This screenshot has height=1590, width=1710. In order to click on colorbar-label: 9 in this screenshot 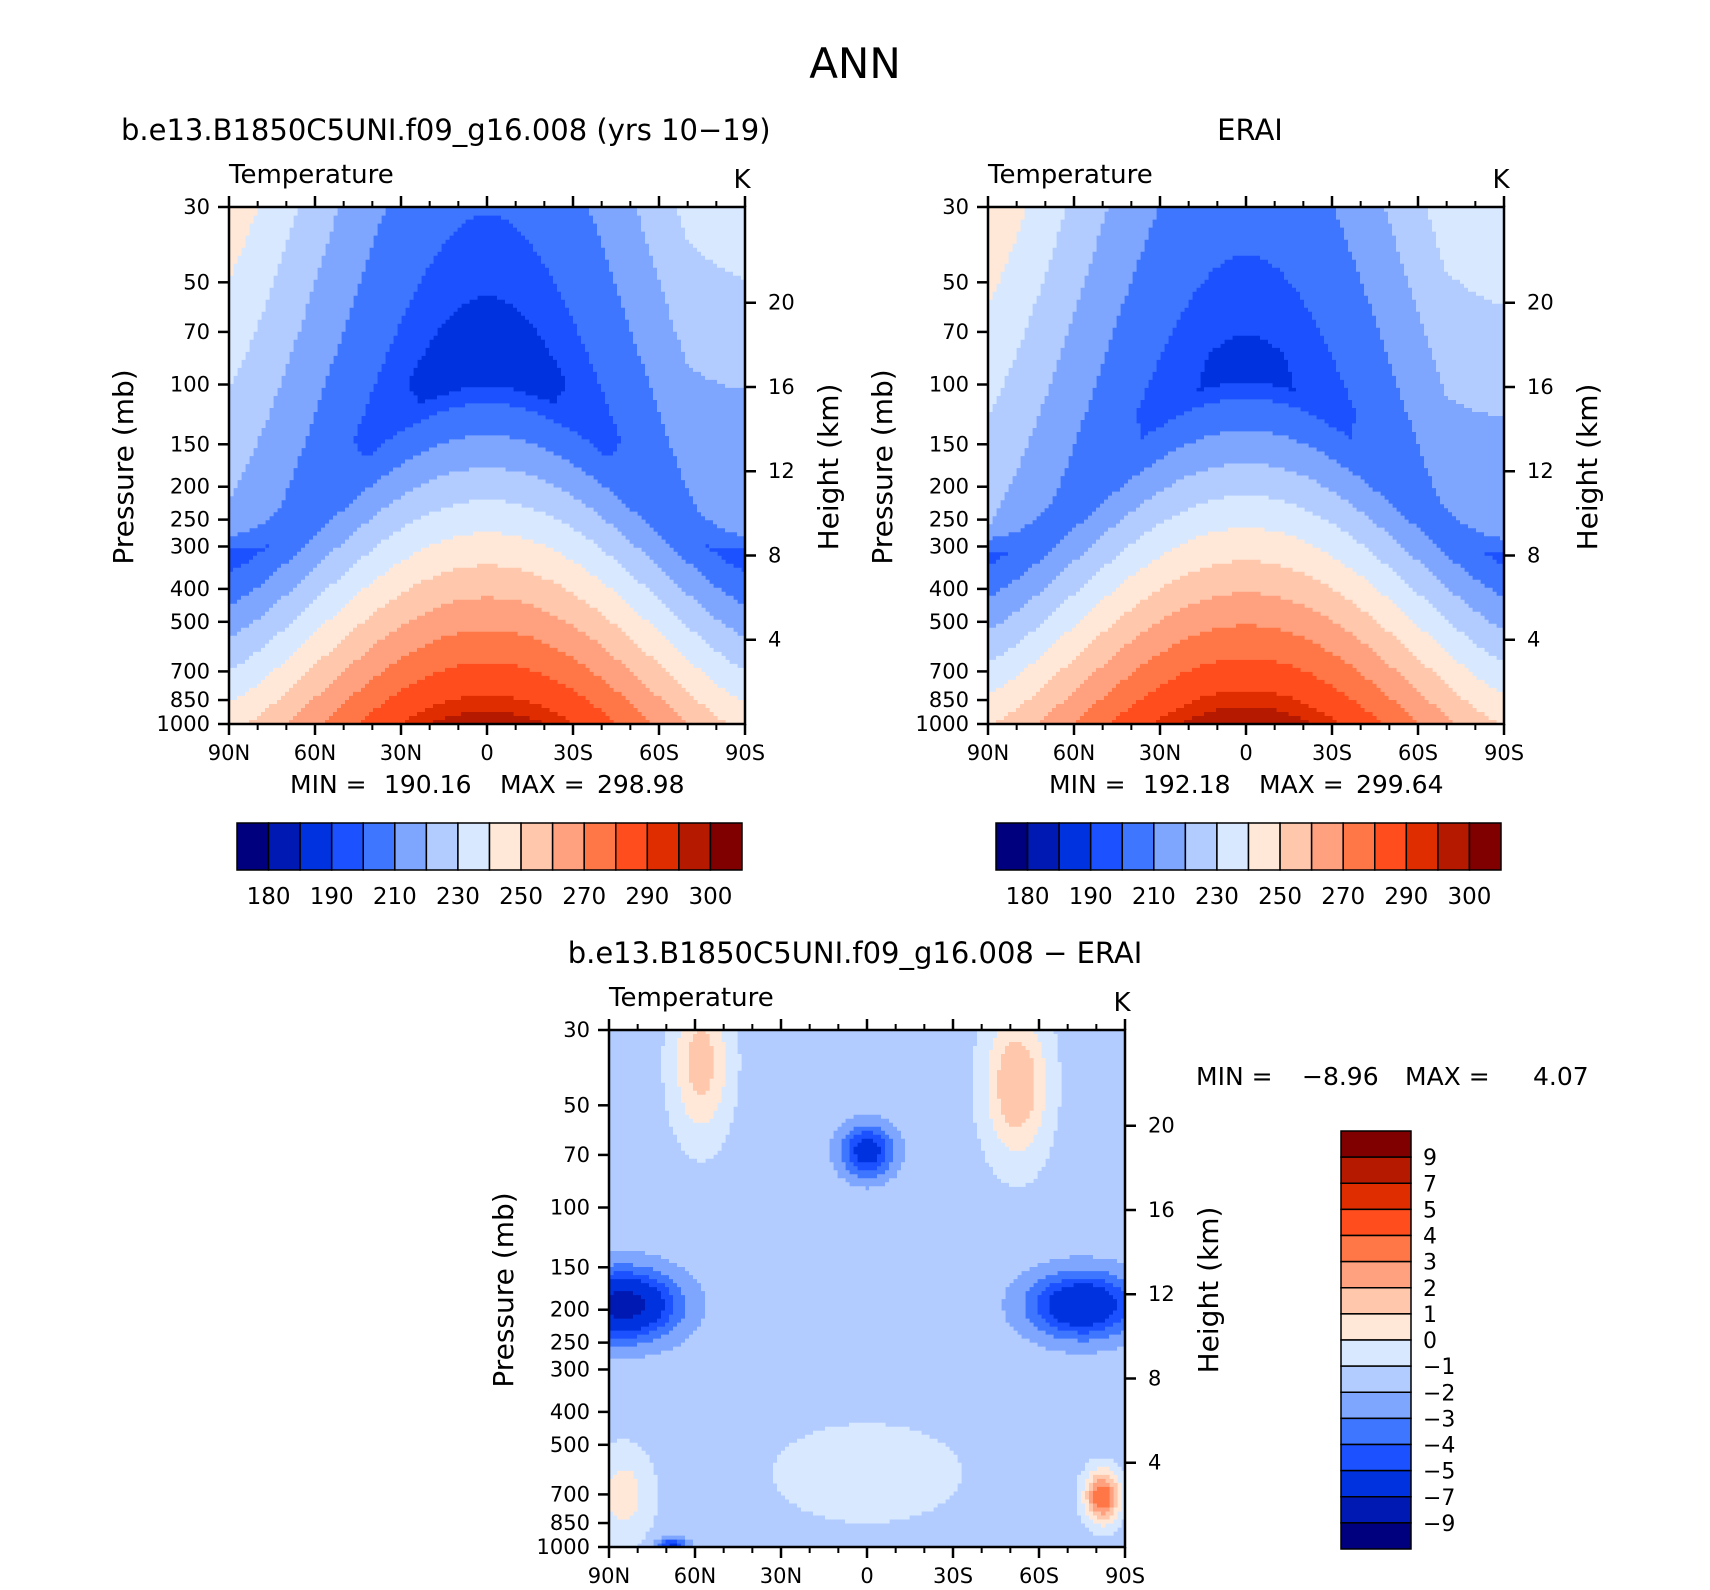, I will do `click(1430, 1158)`.